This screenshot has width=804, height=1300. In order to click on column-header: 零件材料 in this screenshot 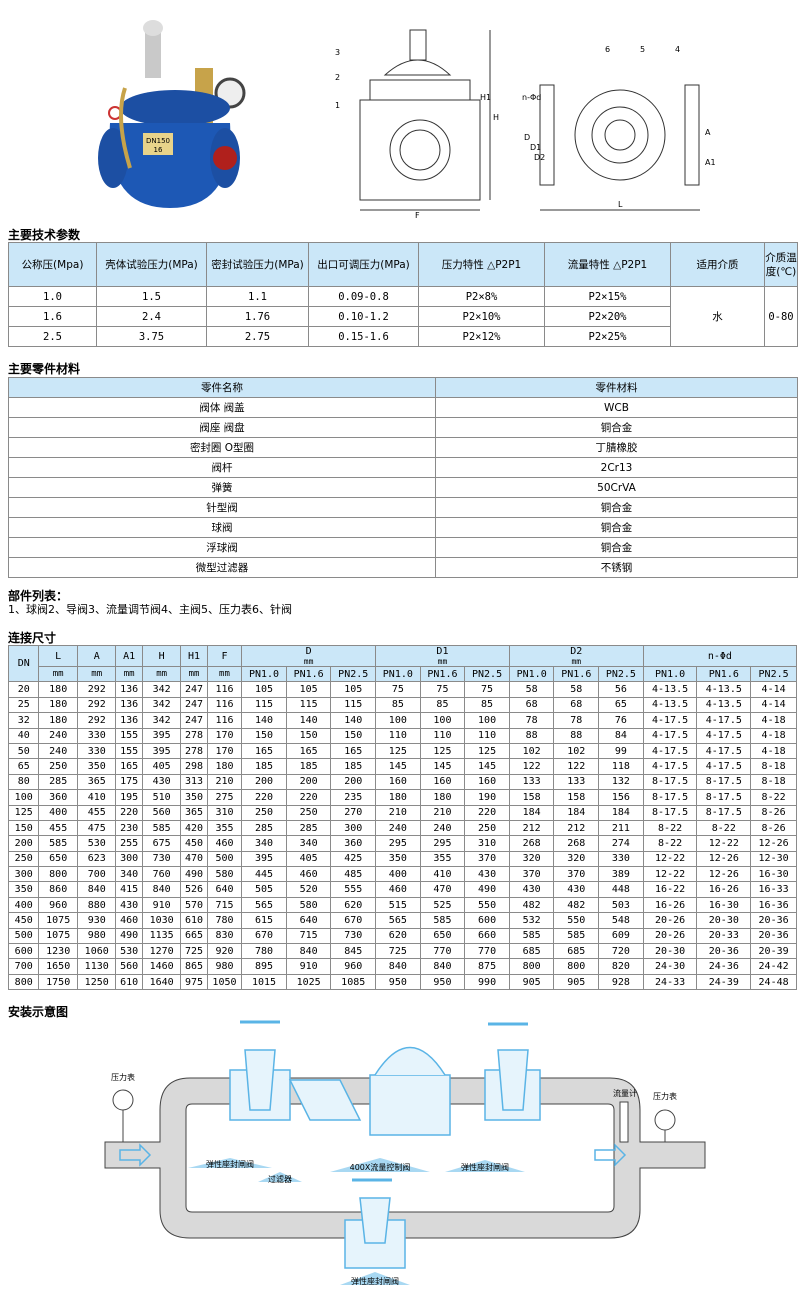, I will do `click(616, 387)`.